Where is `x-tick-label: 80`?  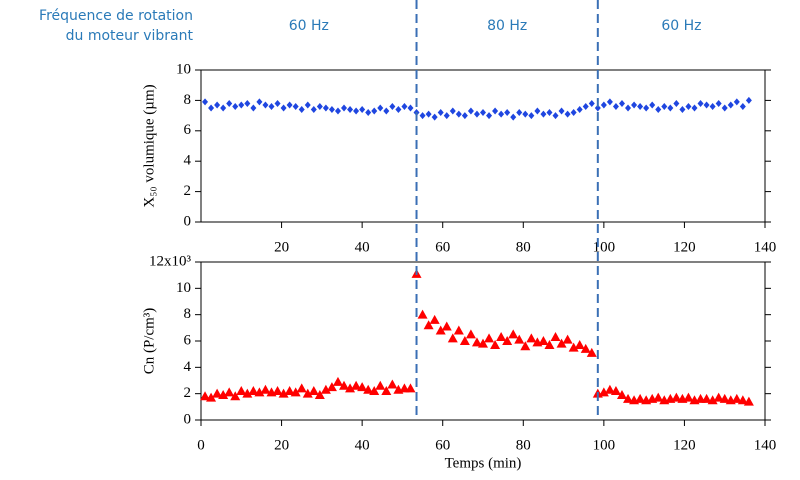 x-tick-label: 80 is located at coordinates (523, 247).